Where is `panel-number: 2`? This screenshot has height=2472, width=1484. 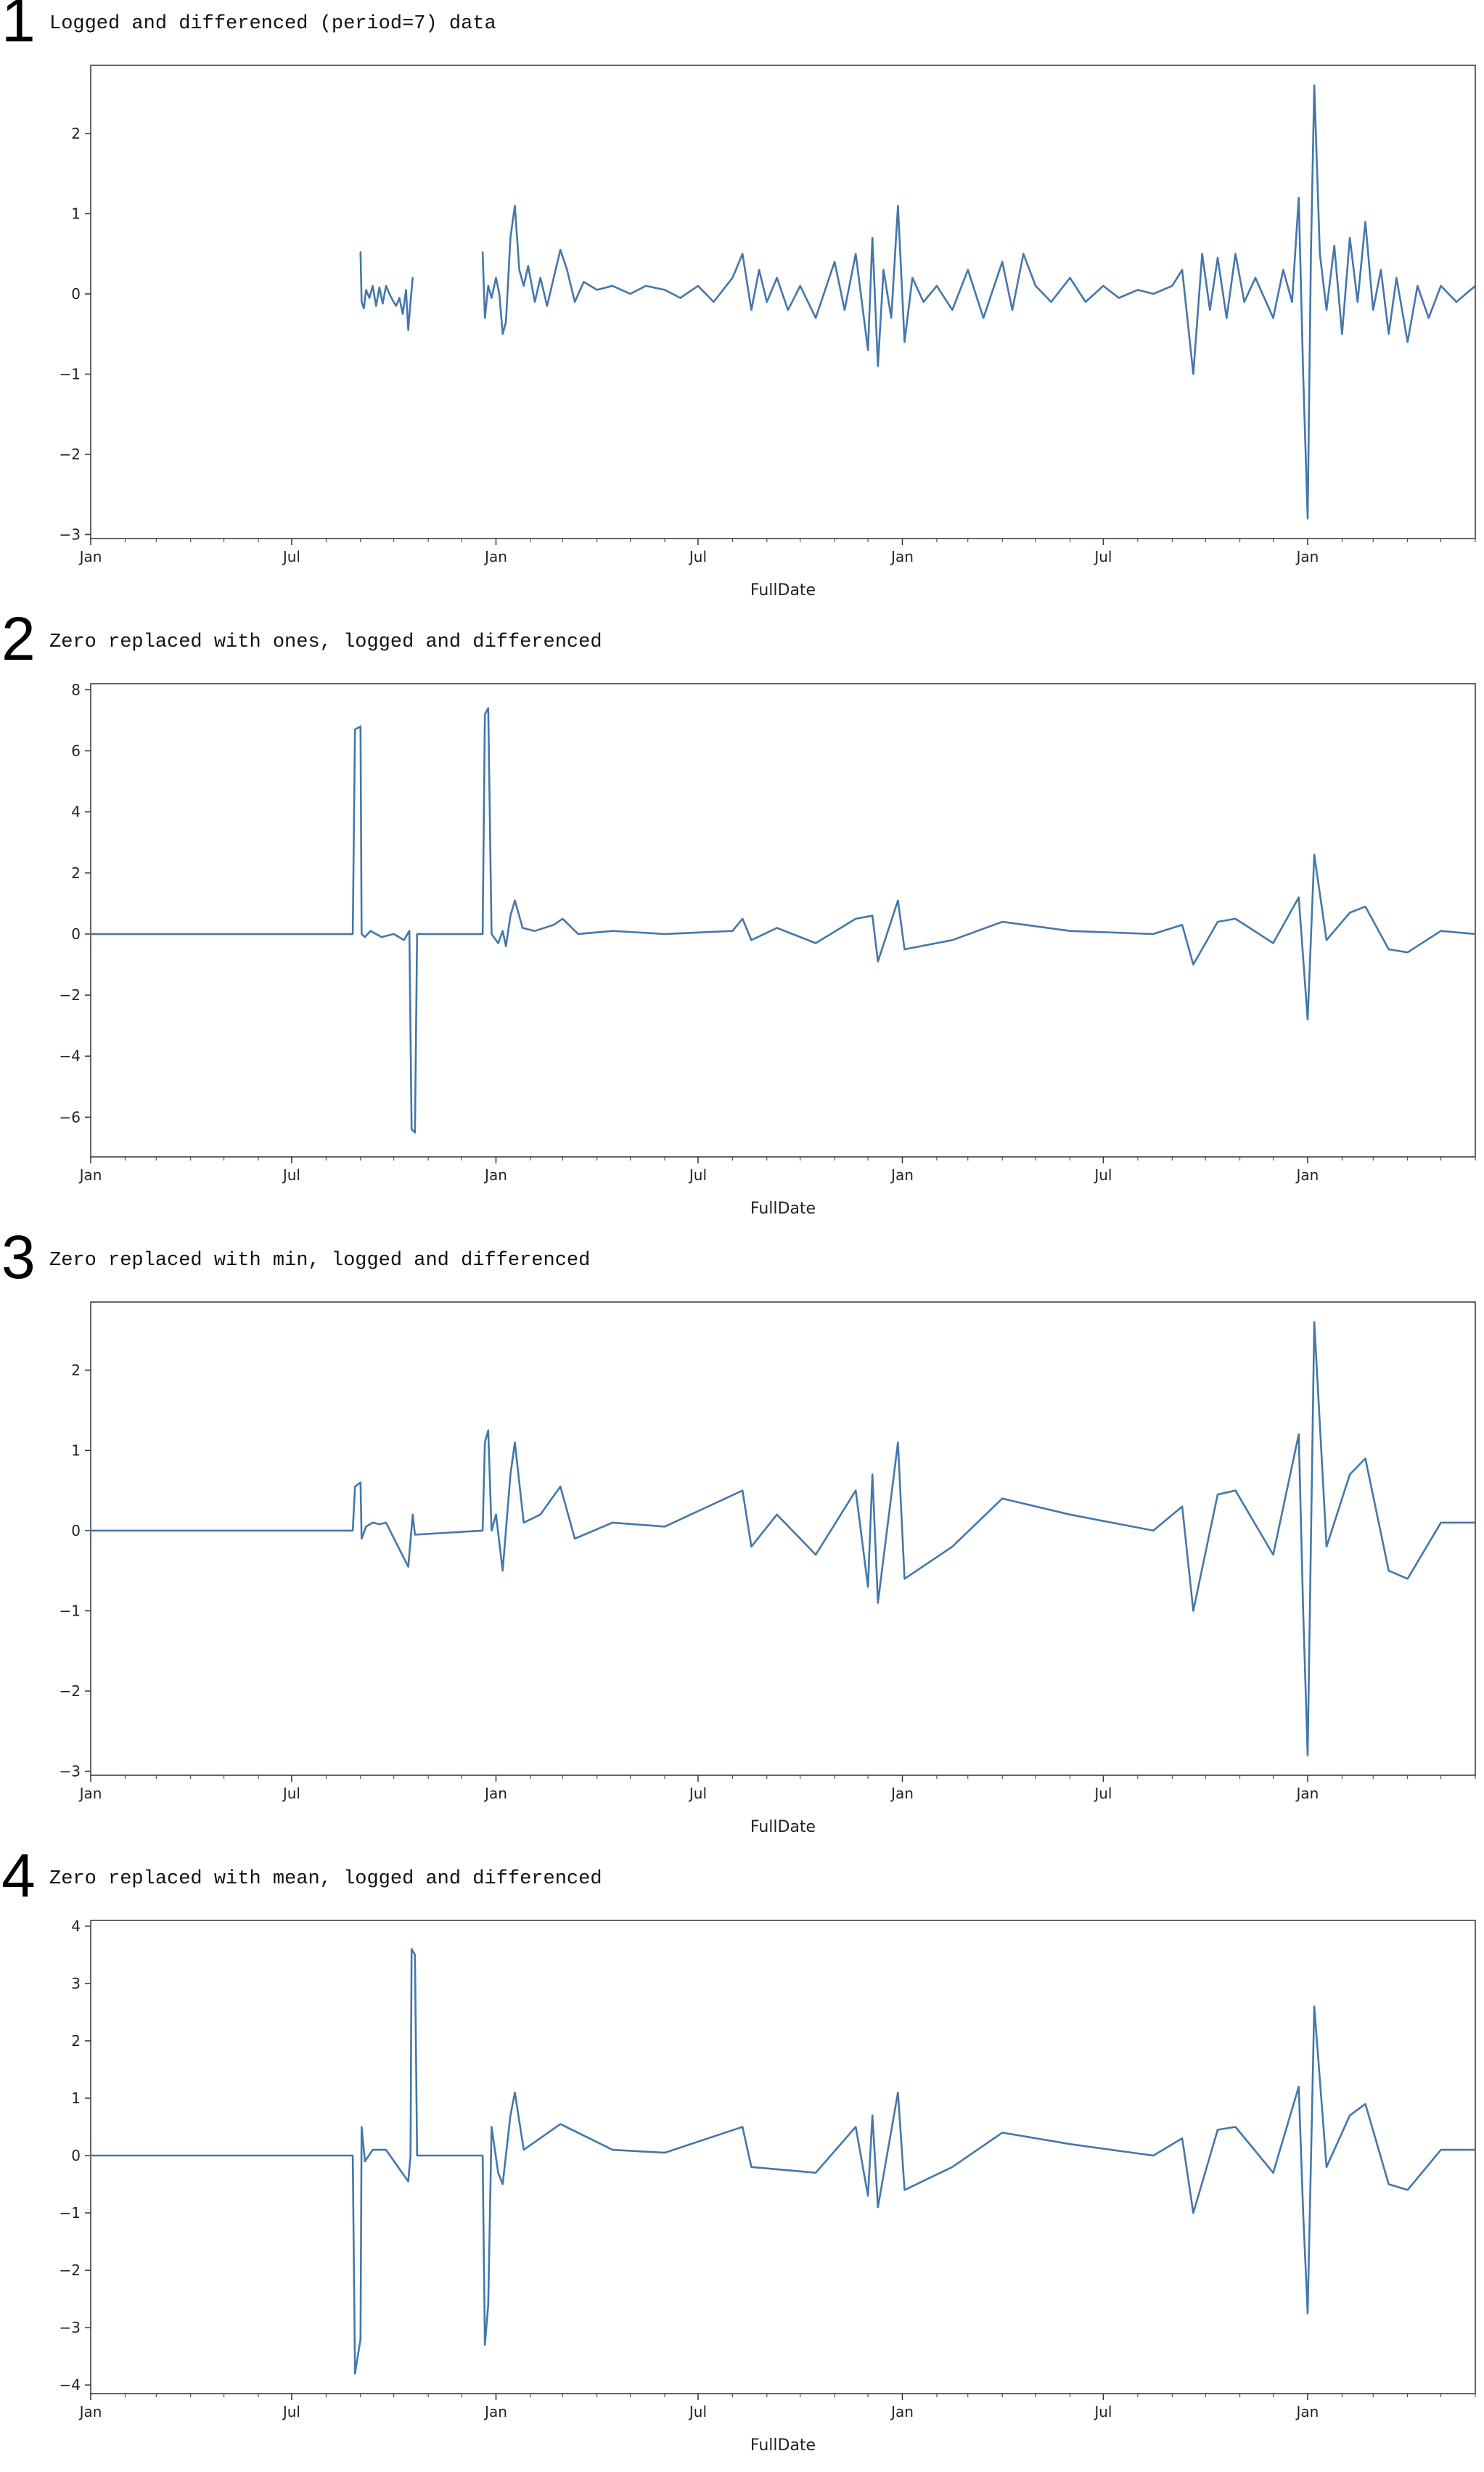
panel-number: 2 is located at coordinates (18, 639).